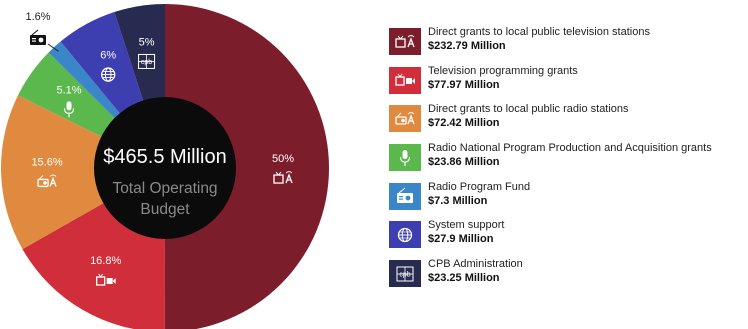 The image size is (748, 329). I want to click on slice-percent-2: 15.6%, so click(46, 162).